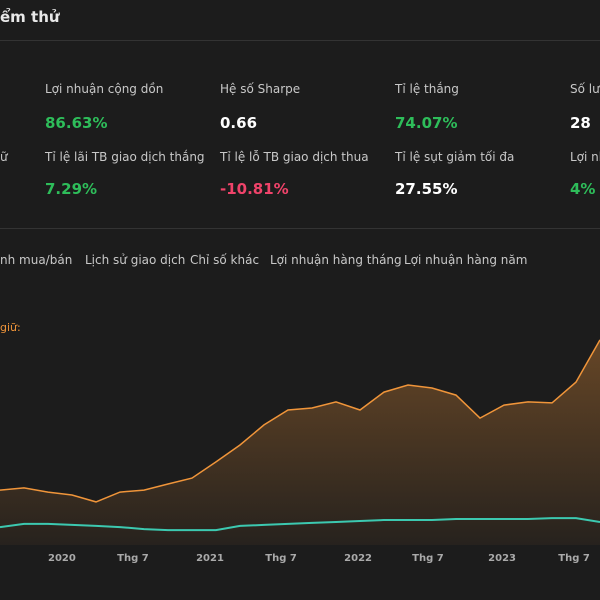 This screenshot has height=600, width=600. What do you see at coordinates (427, 89) in the screenshot?
I see `metric-label: Tỉ lệ thắng` at bounding box center [427, 89].